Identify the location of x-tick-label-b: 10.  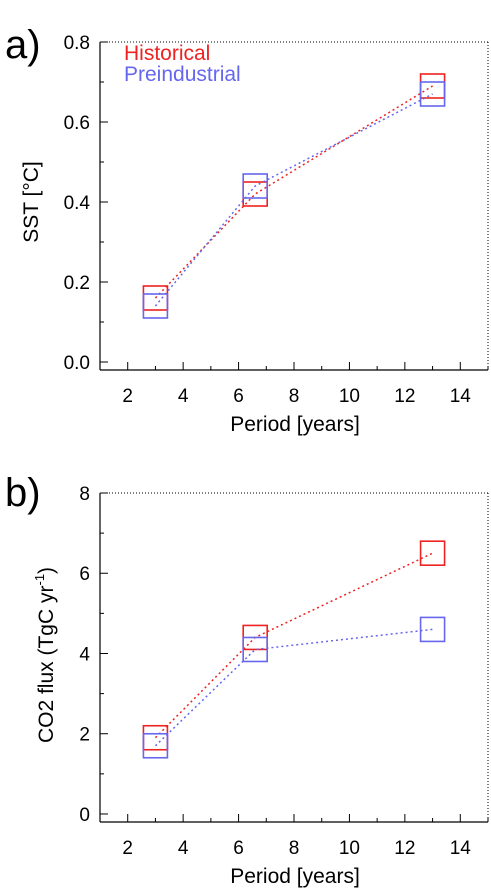
(349, 848).